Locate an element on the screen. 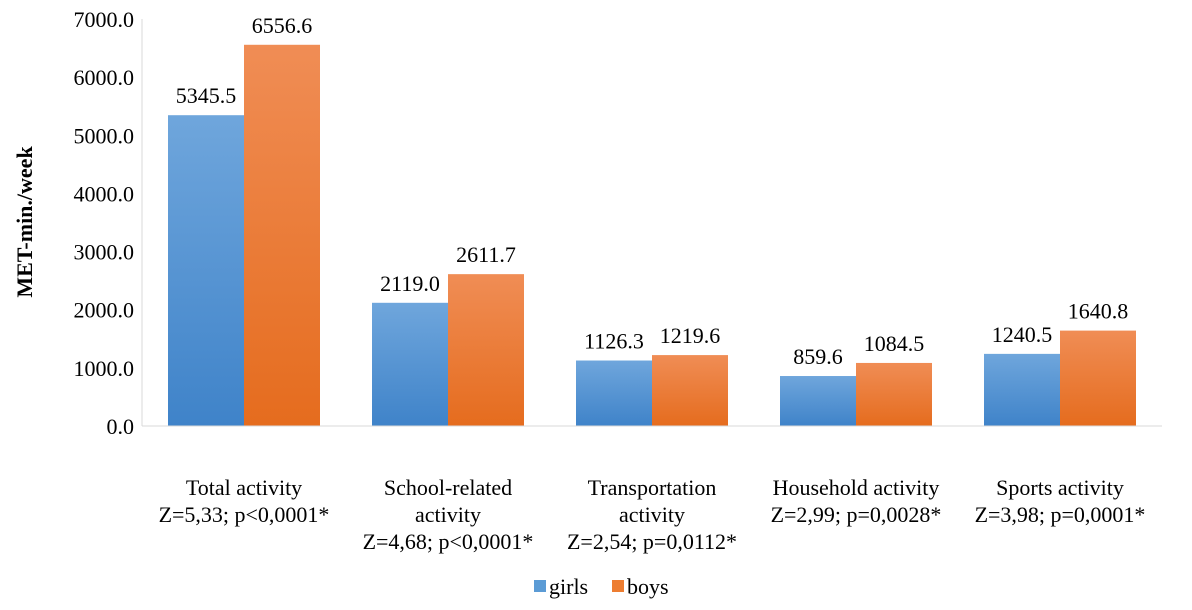 The height and width of the screenshot is (610, 1192). data-label-boys: 1219.6 is located at coordinates (690, 335).